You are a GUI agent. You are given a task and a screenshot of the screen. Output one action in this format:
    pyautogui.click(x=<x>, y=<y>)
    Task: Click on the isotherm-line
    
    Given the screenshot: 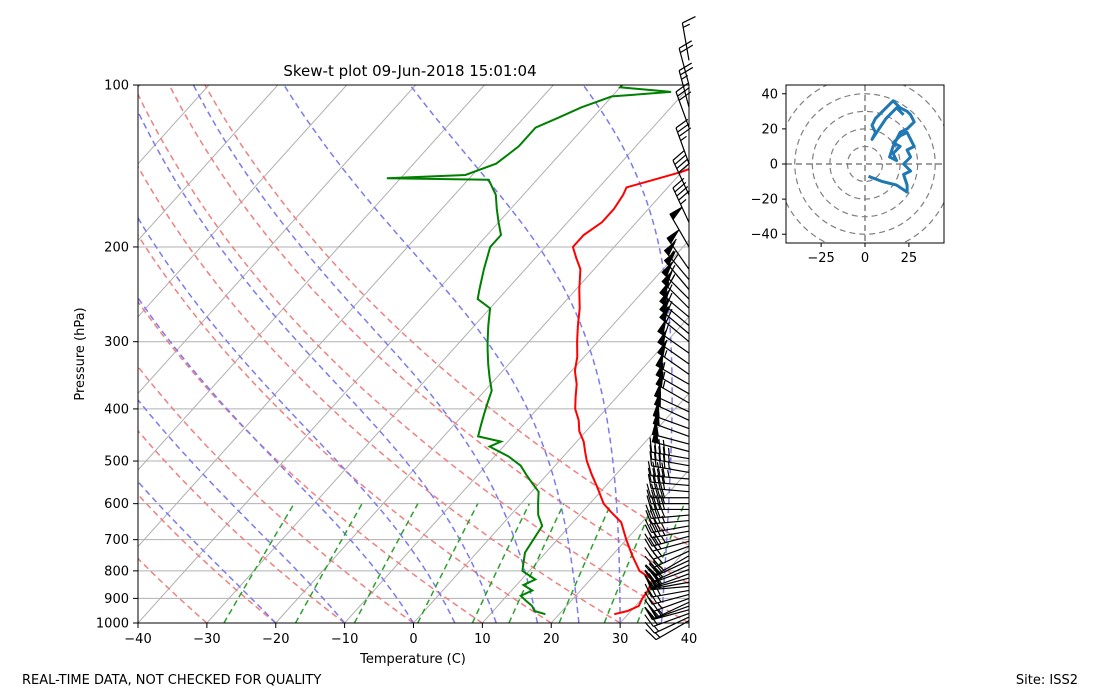 What is the action you would take?
    pyautogui.click(x=35, y=354)
    